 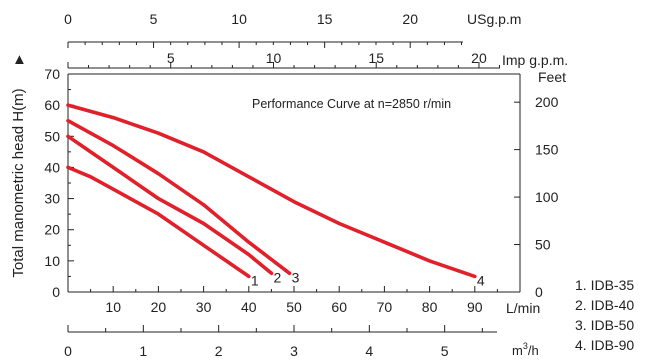 I want to click on m3h-tick-label: 5, so click(x=445, y=351).